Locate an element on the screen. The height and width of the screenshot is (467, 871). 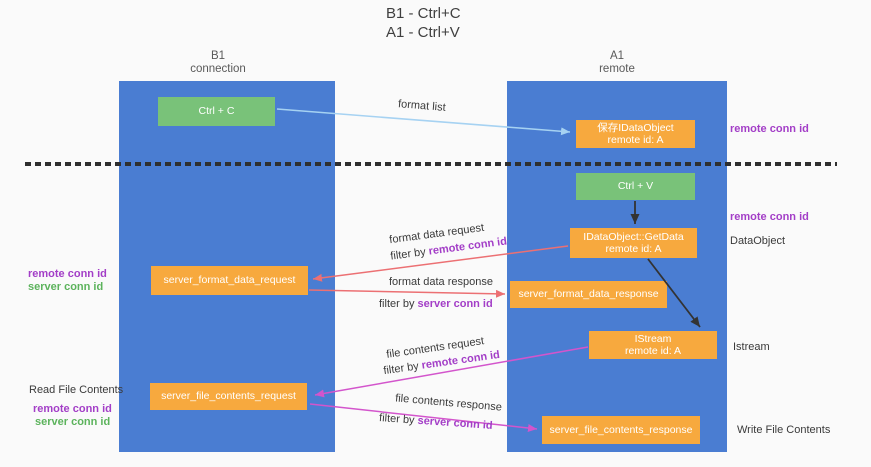
save-idataobject-line2: remote id: A is located at coordinates (635, 140).